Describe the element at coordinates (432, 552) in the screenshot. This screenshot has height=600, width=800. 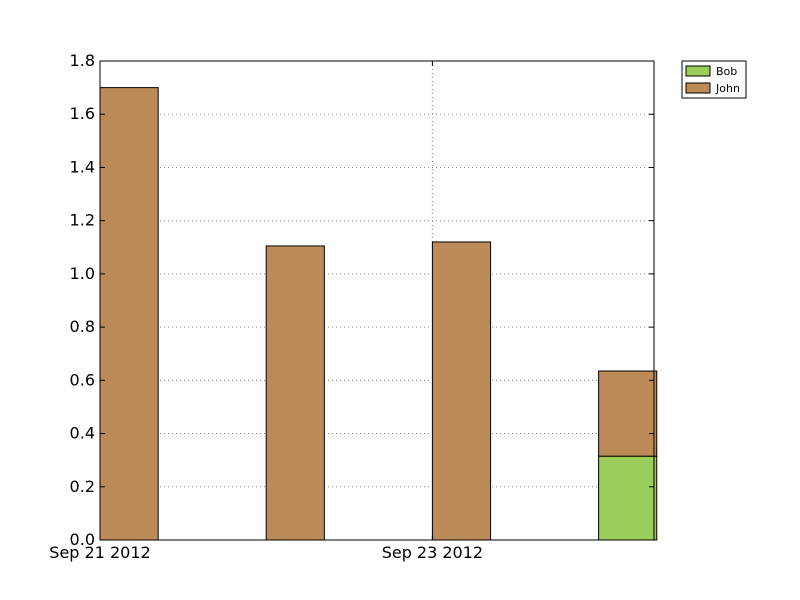
I see `x-tick-label: Sep 23 2012` at that location.